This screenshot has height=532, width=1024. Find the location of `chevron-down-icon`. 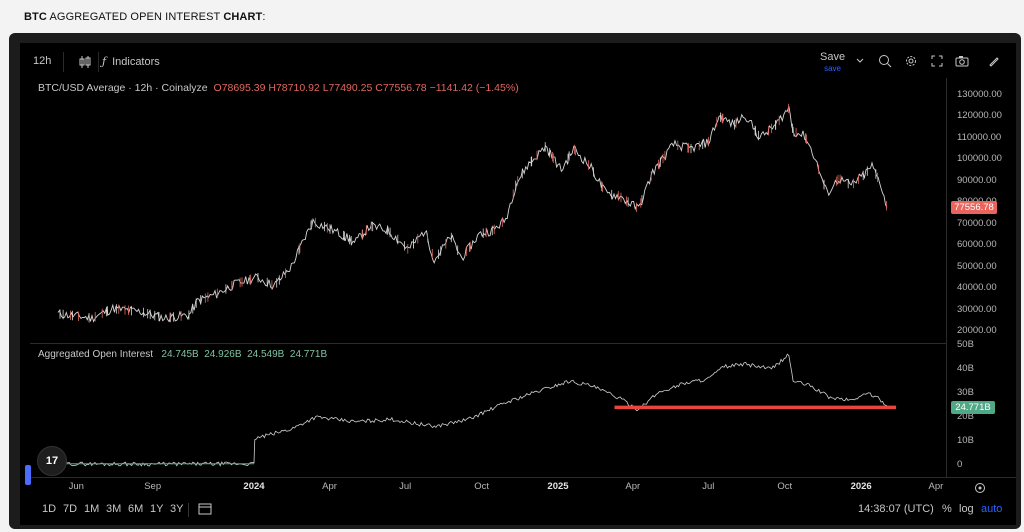

chevron-down-icon is located at coordinates (860, 61).